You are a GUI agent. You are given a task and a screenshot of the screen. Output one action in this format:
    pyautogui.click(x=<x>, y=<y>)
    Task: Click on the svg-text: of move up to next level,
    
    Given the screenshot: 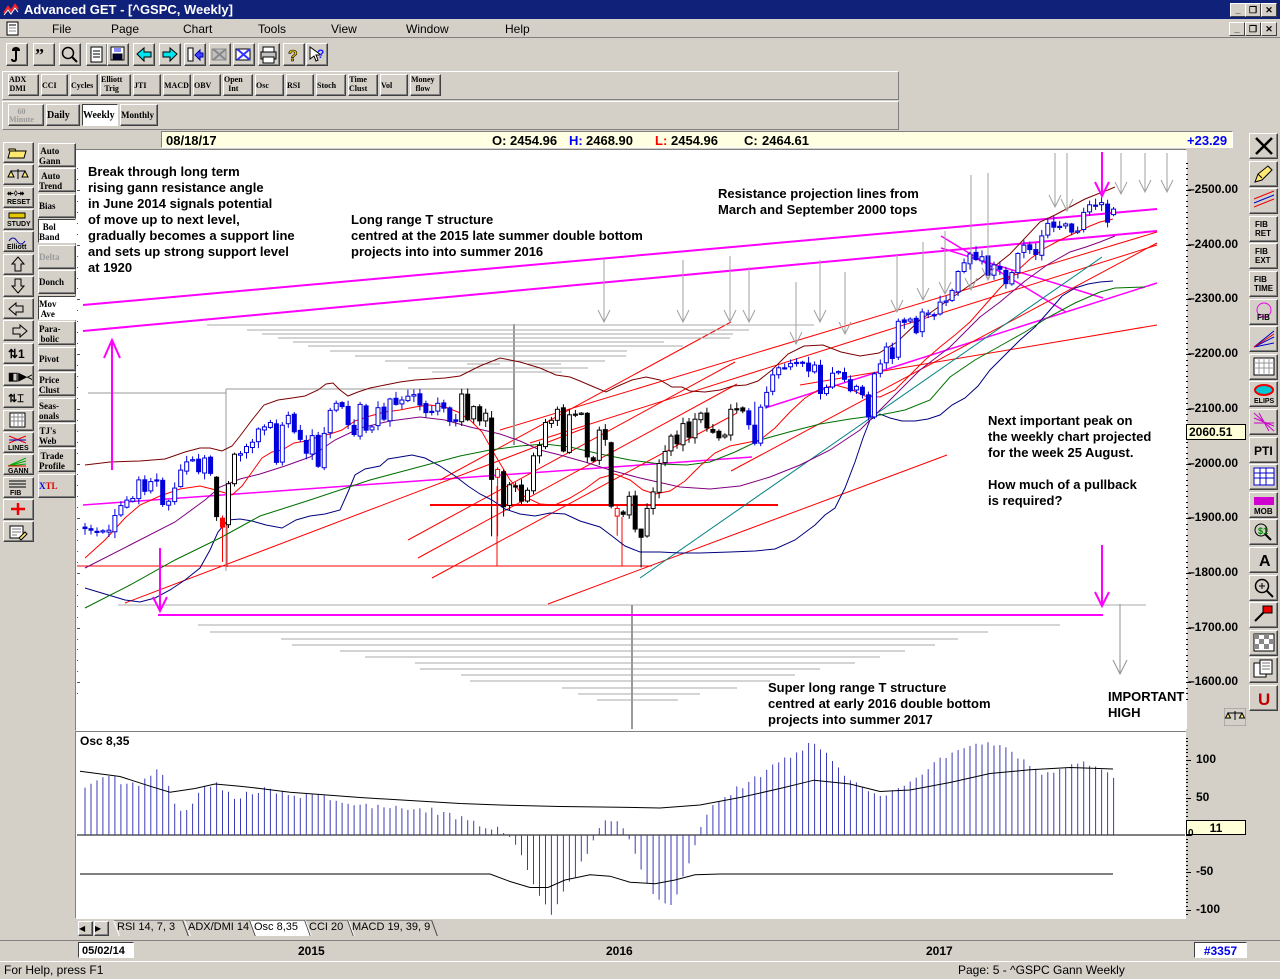 What is the action you would take?
    pyautogui.click(x=164, y=219)
    